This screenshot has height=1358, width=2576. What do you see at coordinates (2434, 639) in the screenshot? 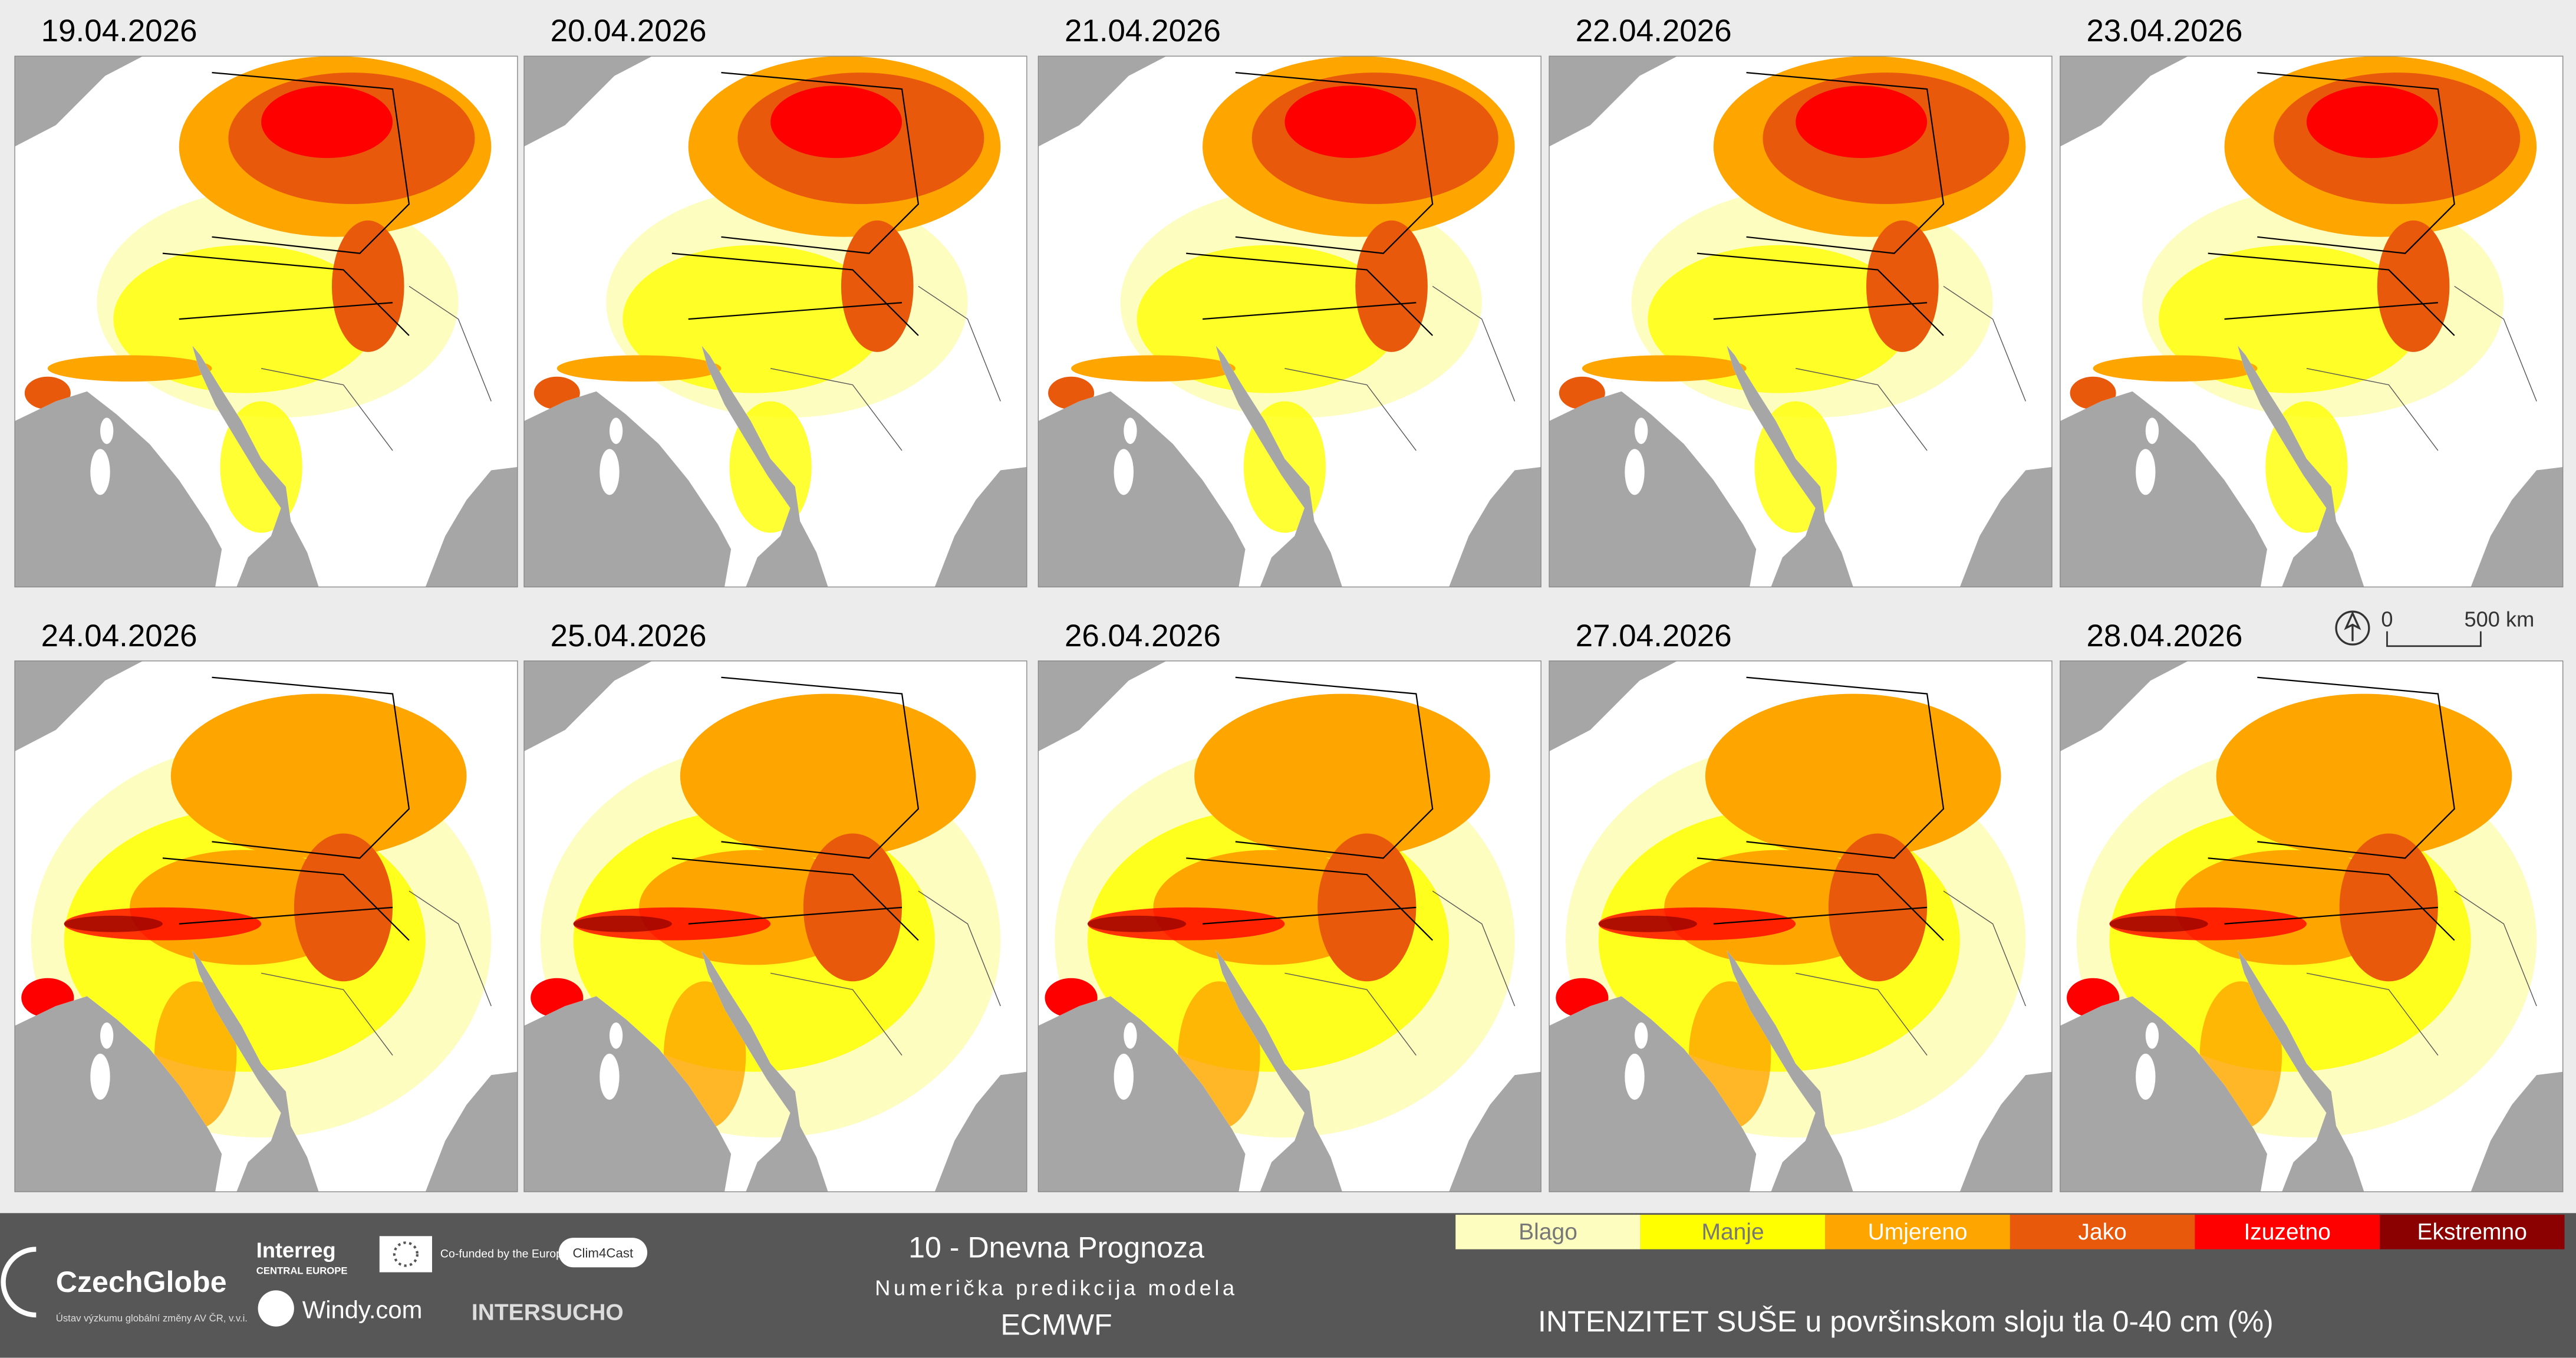
I see `scale-line` at bounding box center [2434, 639].